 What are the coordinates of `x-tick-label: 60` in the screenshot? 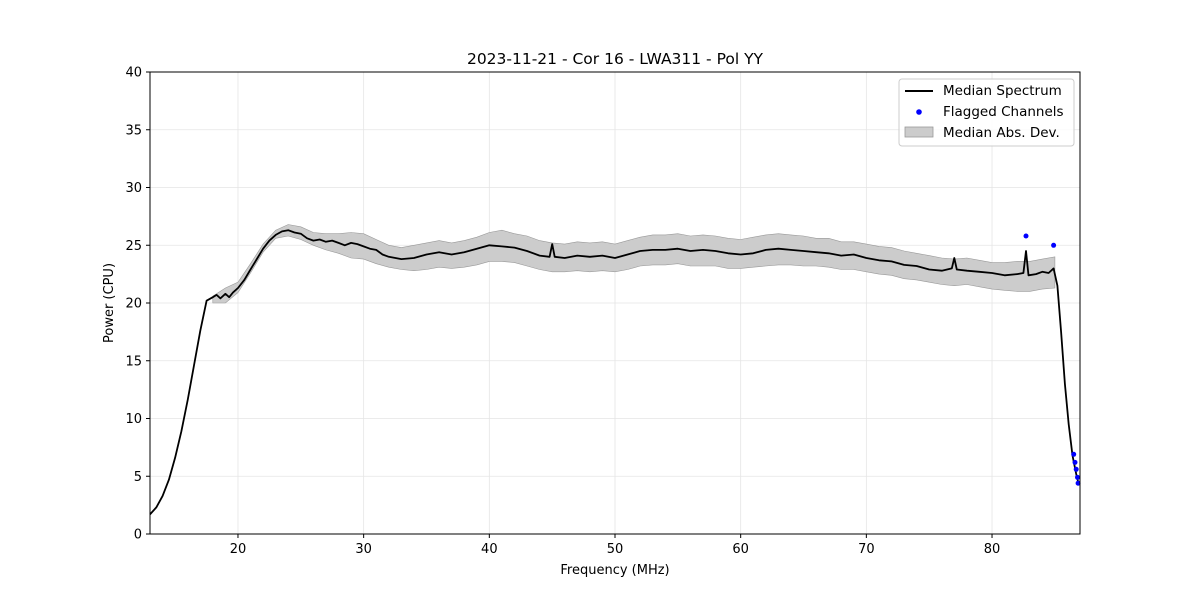 It's located at (740, 549).